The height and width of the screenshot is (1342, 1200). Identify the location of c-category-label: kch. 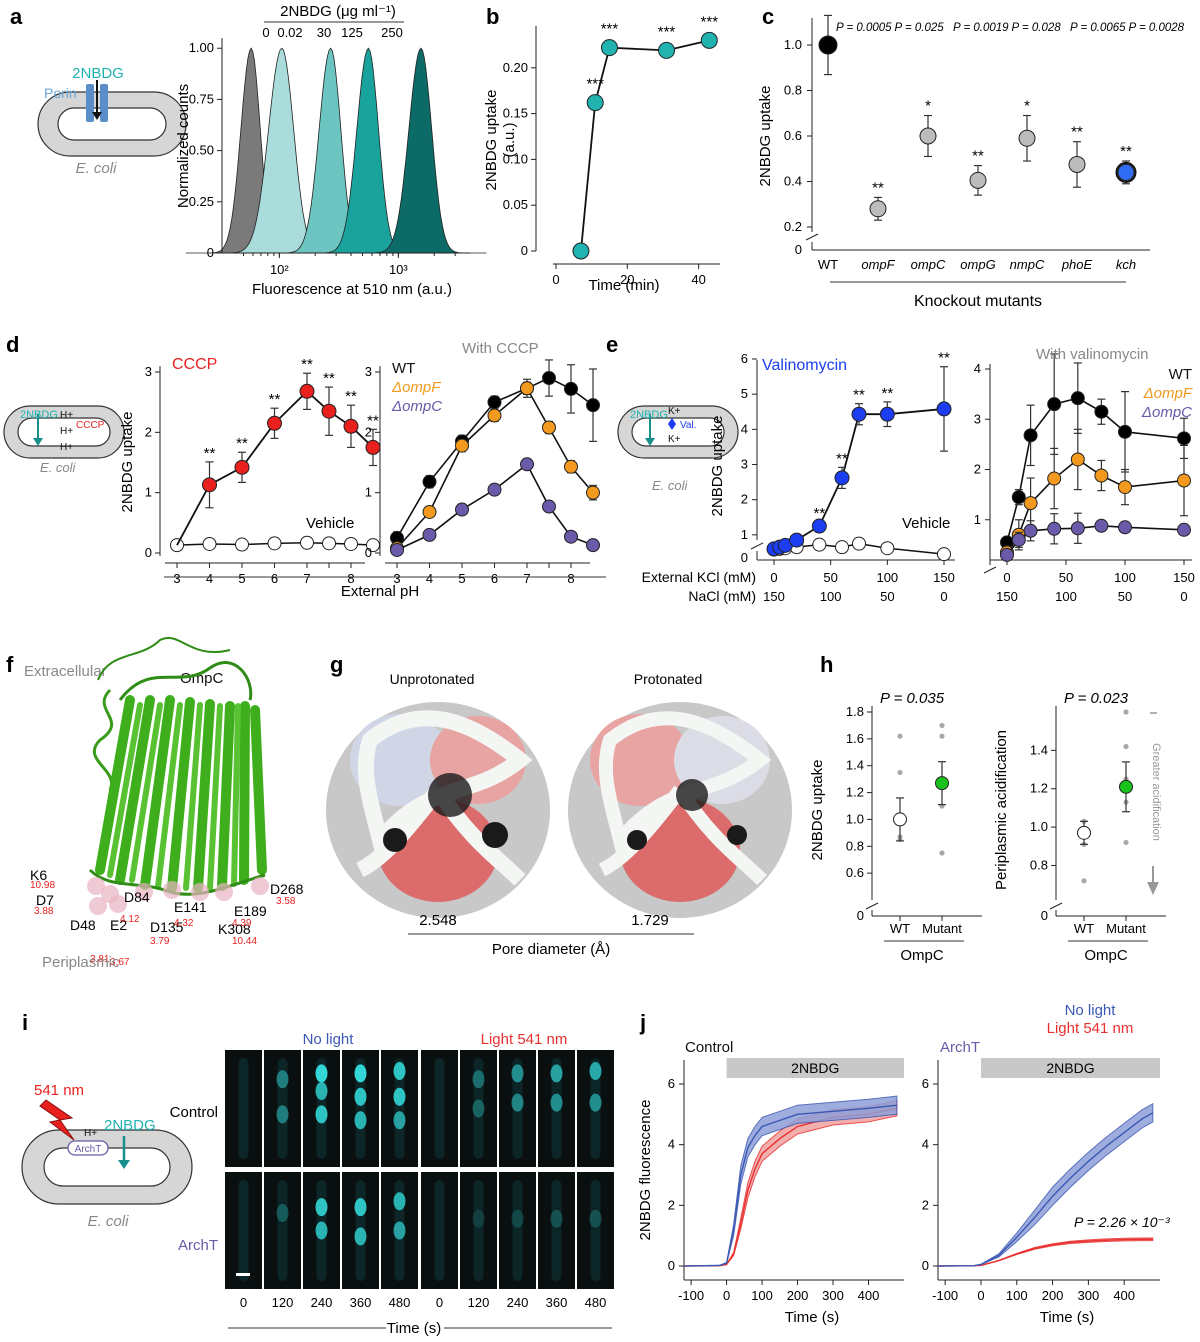
(1126, 264).